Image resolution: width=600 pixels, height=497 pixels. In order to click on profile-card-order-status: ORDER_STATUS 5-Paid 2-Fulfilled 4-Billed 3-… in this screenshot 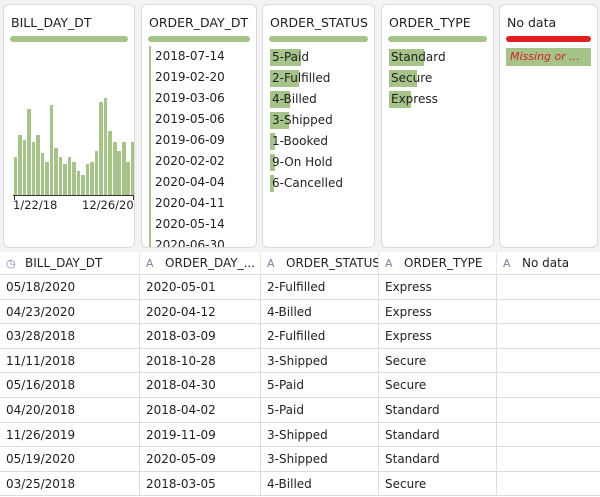, I will do `click(318, 126)`.